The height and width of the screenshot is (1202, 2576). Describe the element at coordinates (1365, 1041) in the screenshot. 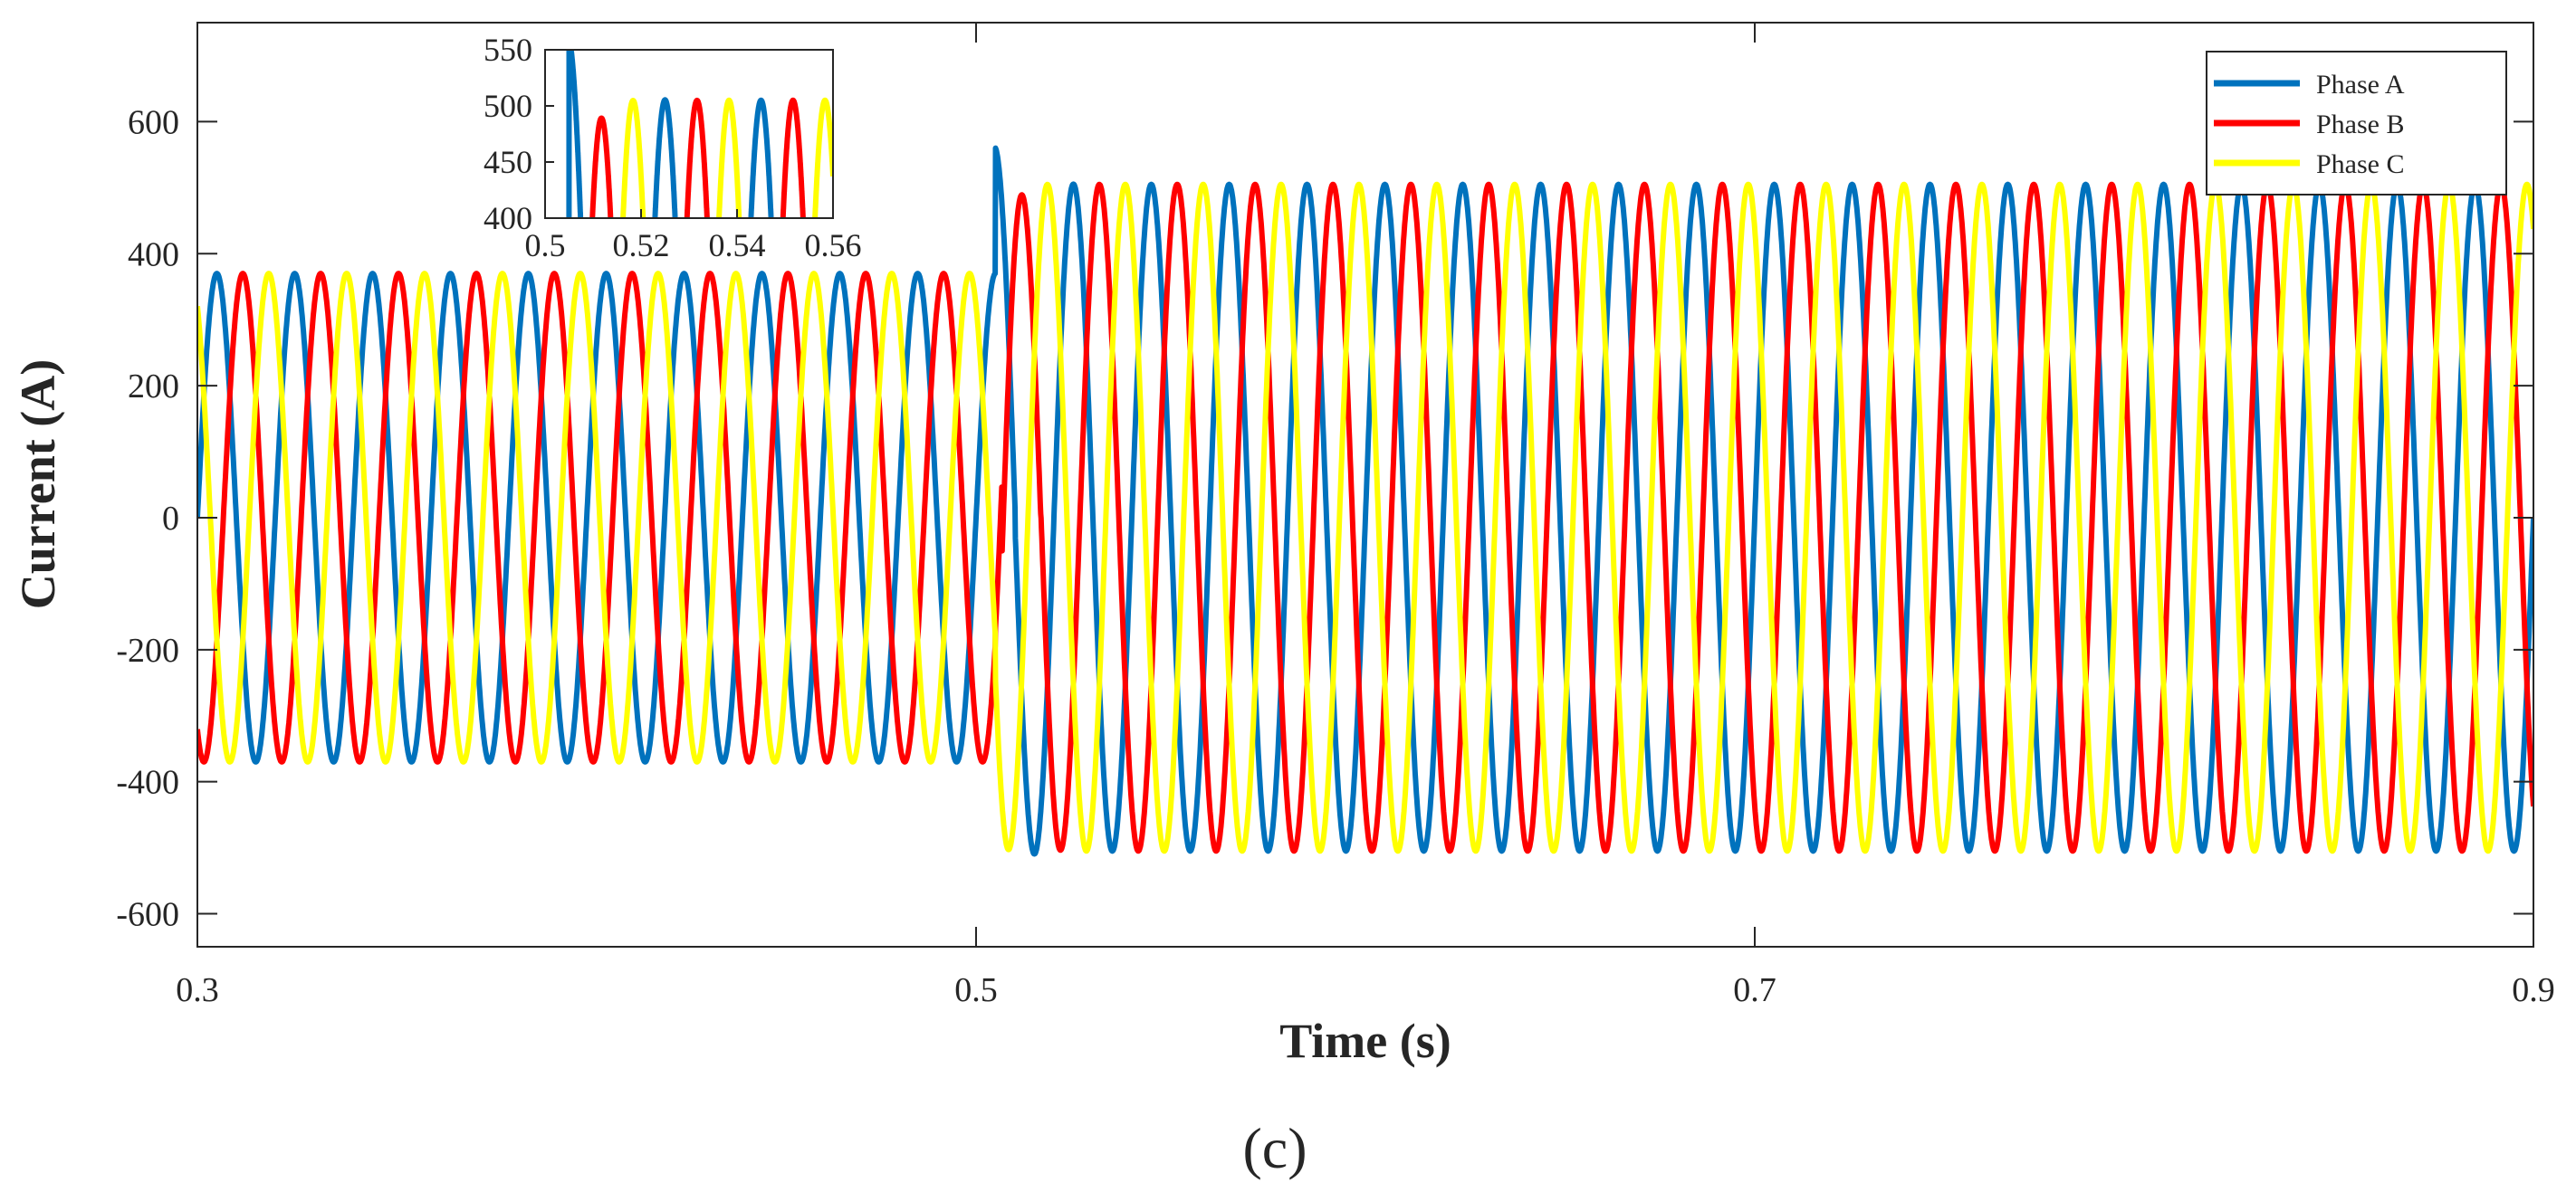

I see `x-axis-label: Time (s)` at that location.